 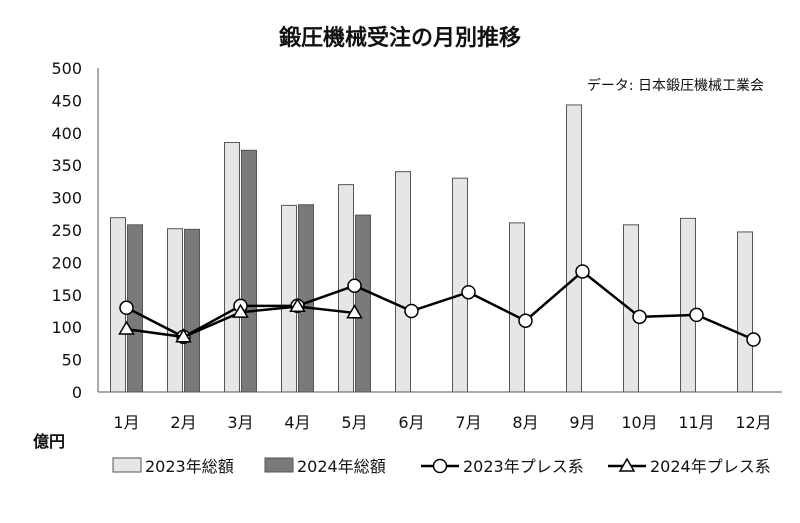 I want to click on legend-label: 2023年総額, so click(x=189, y=466).